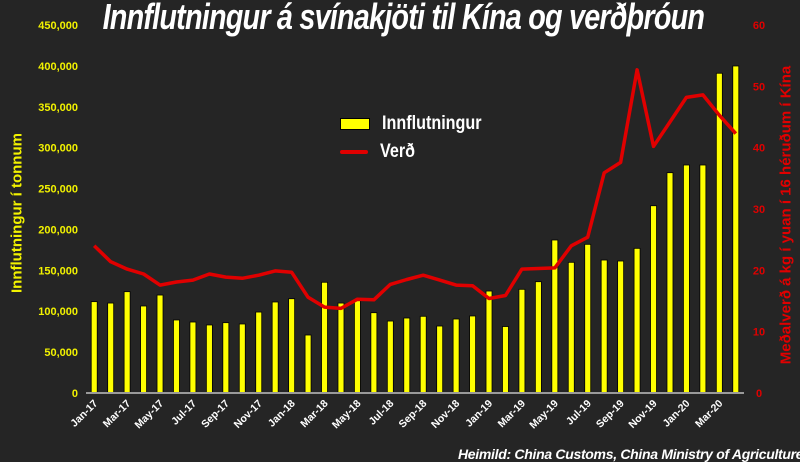  I want to click on left-y-tick-label: 200,000, so click(58, 230).